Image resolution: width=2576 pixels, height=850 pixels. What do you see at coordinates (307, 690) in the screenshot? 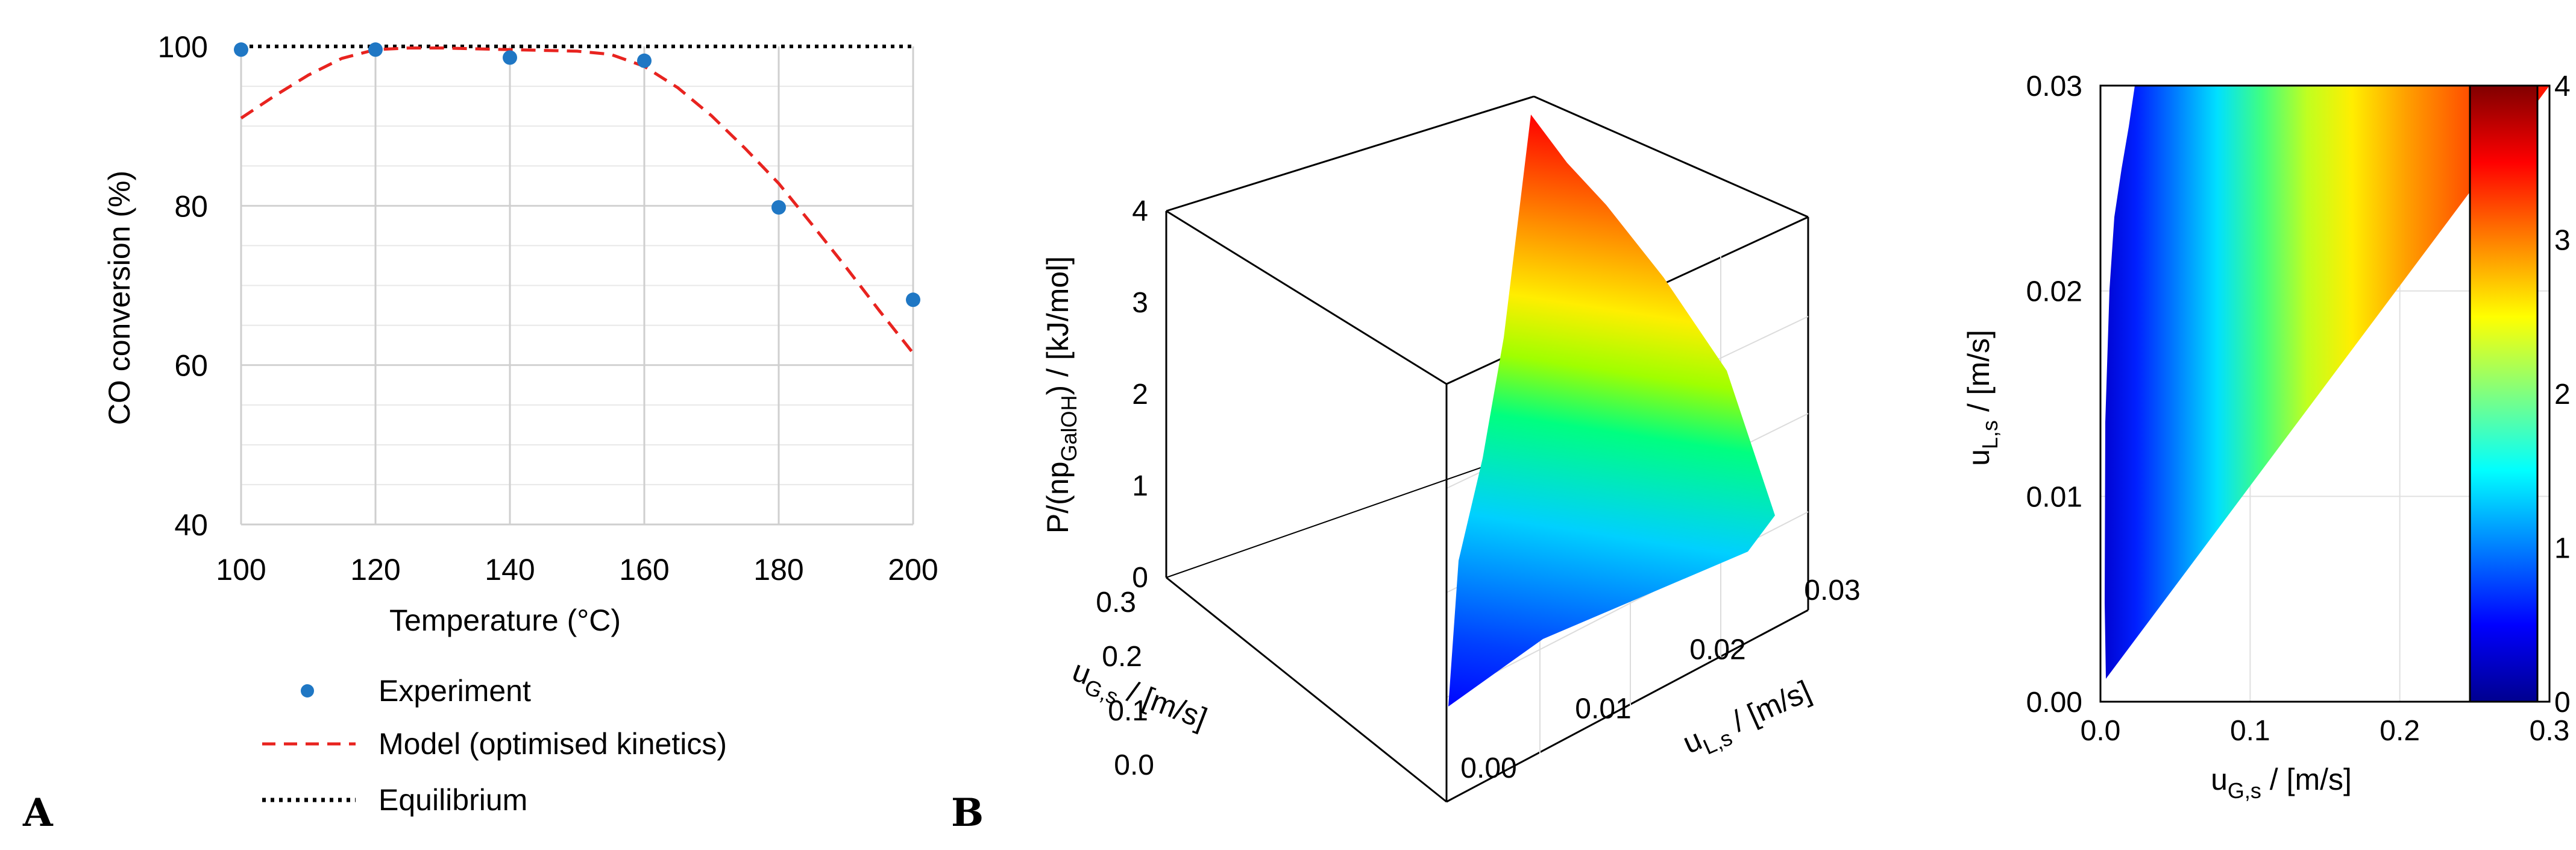
I see `legend-experiment-marker` at bounding box center [307, 690].